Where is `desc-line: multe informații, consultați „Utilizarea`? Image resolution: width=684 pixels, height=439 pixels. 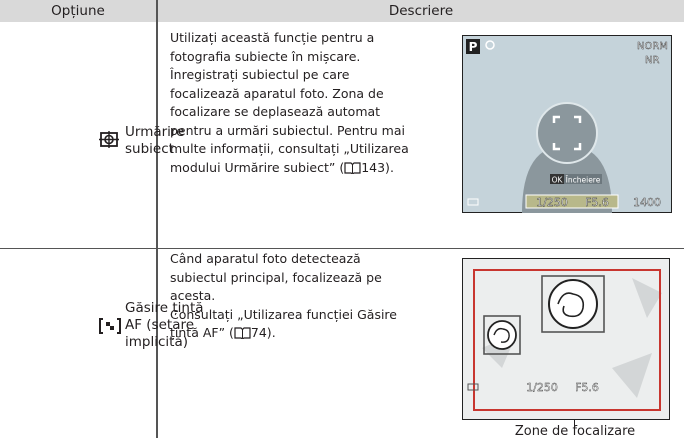 desc-line: multe informații, consultați „Utilizarea is located at coordinates (289, 148).